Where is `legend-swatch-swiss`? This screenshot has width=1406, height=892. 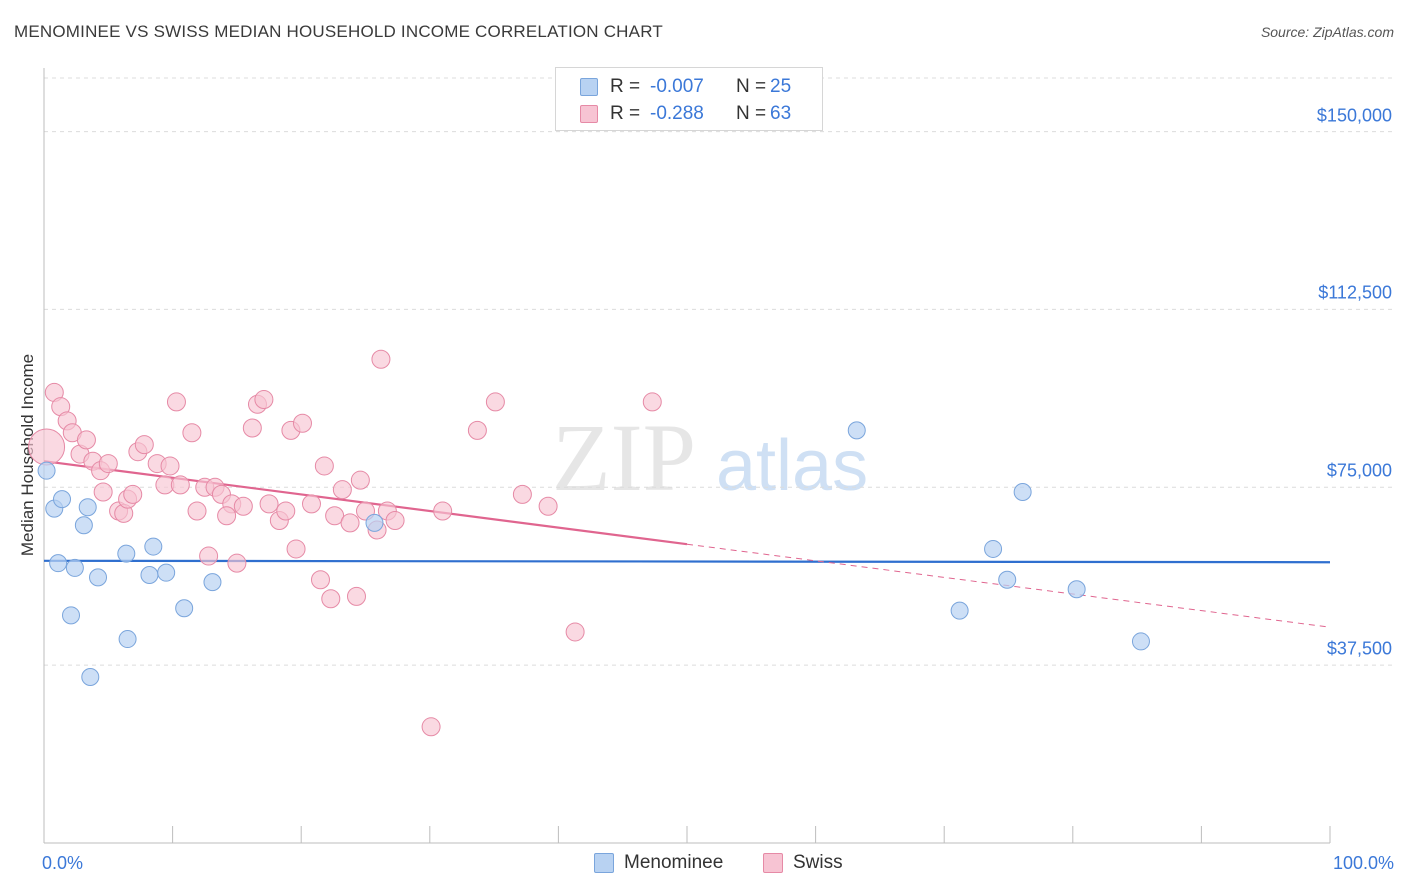
legend-swatch-swiss is located at coordinates (589, 114).